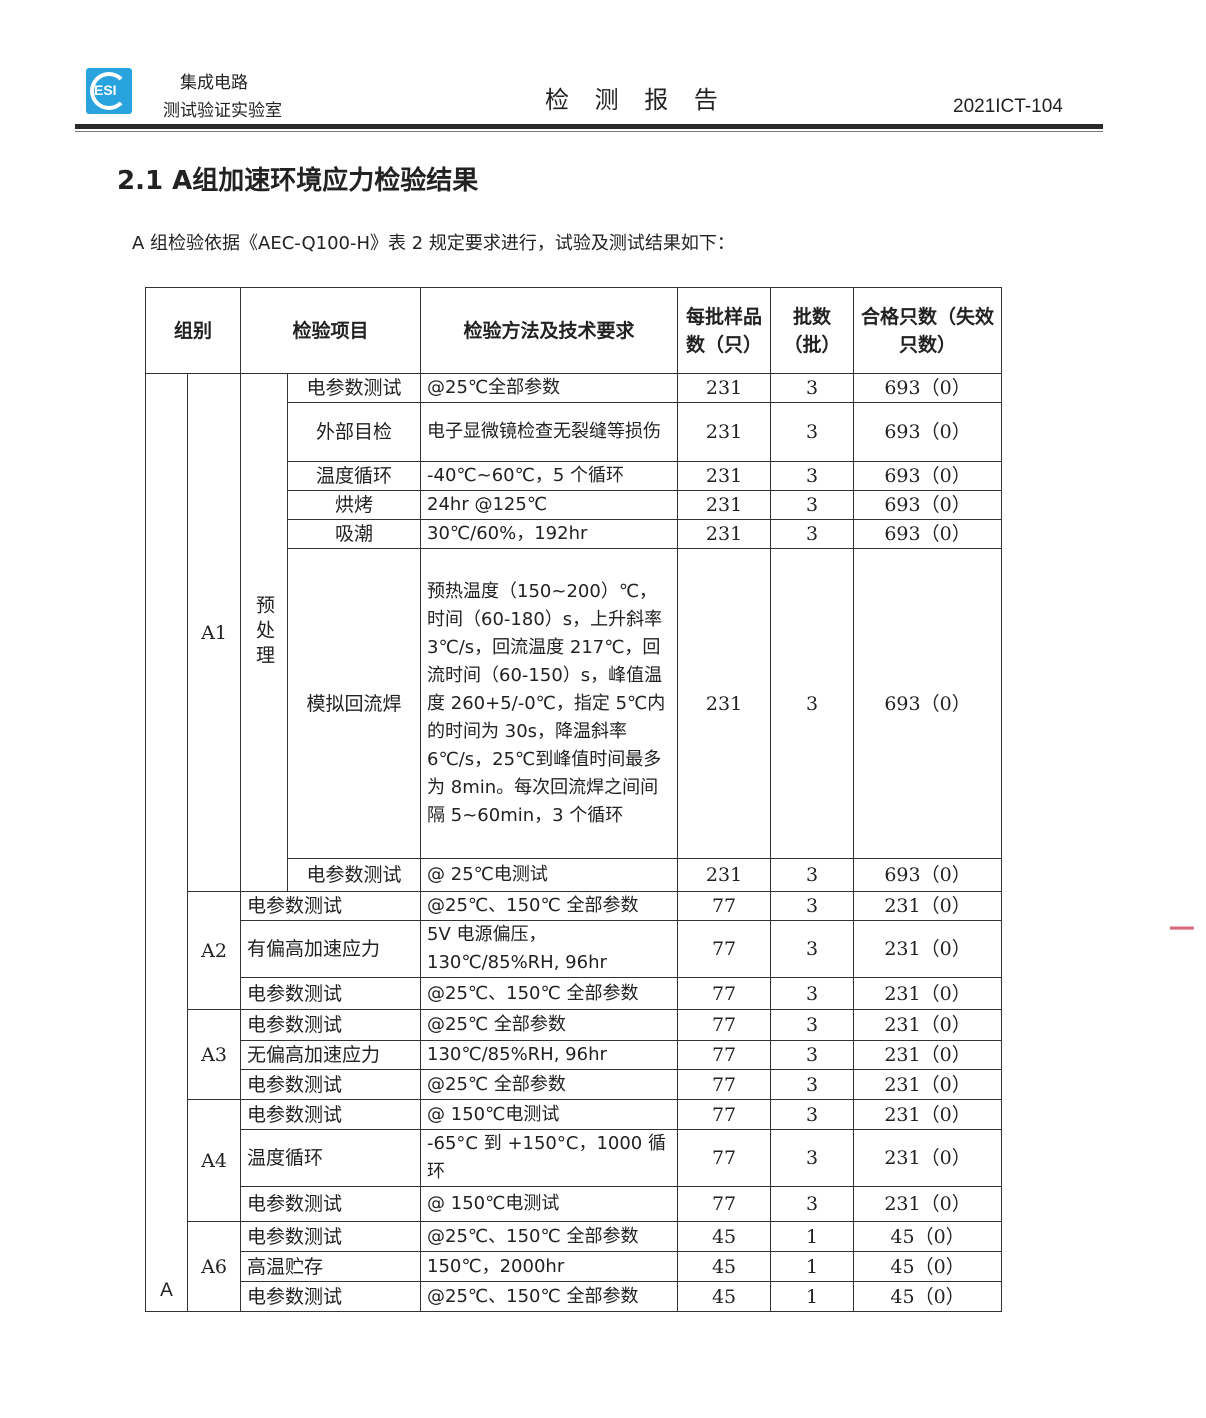 This screenshot has height=1418, width=1206. I want to click on table-row: 高温贮存 150℃，2000hr 45 1 45（0）, so click(574, 1266).